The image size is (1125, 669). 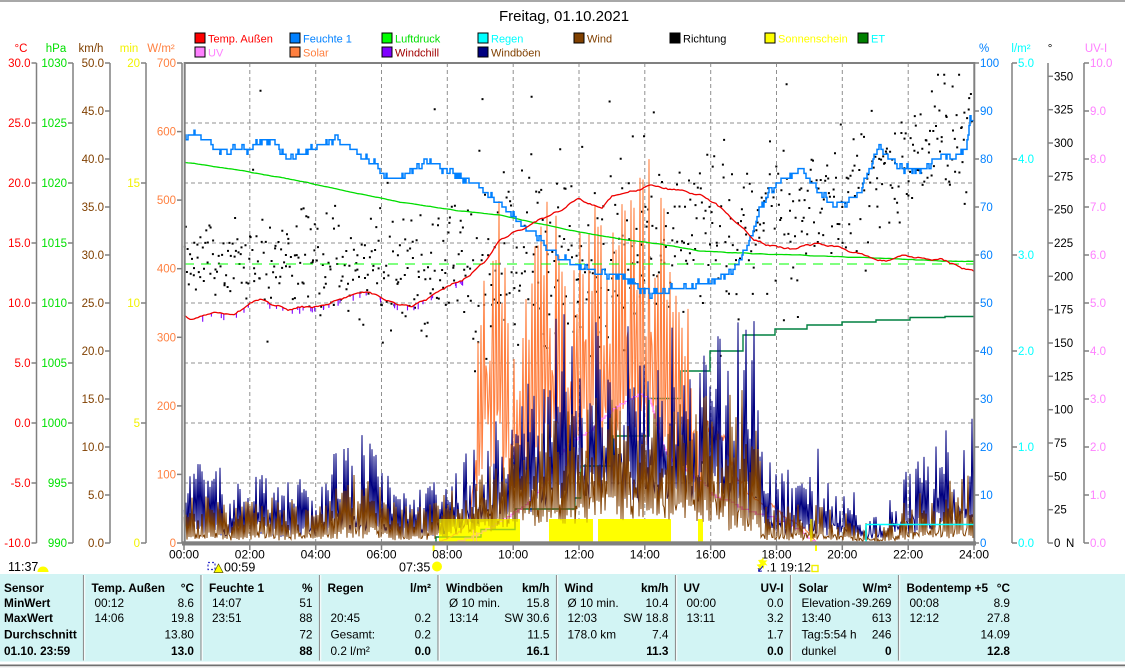 What do you see at coordinates (986, 208) in the screenshot?
I see `svg-text: 70` at bounding box center [986, 208].